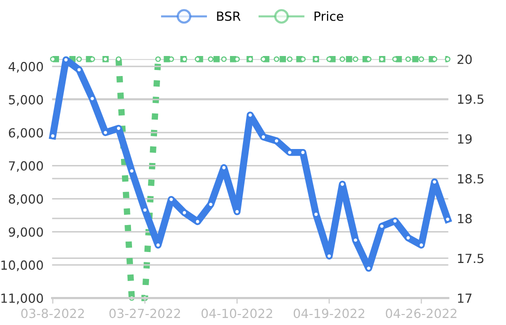  Describe the element at coordinates (25, 199) in the screenshot. I see `y-tick-label: 8,000` at that location.